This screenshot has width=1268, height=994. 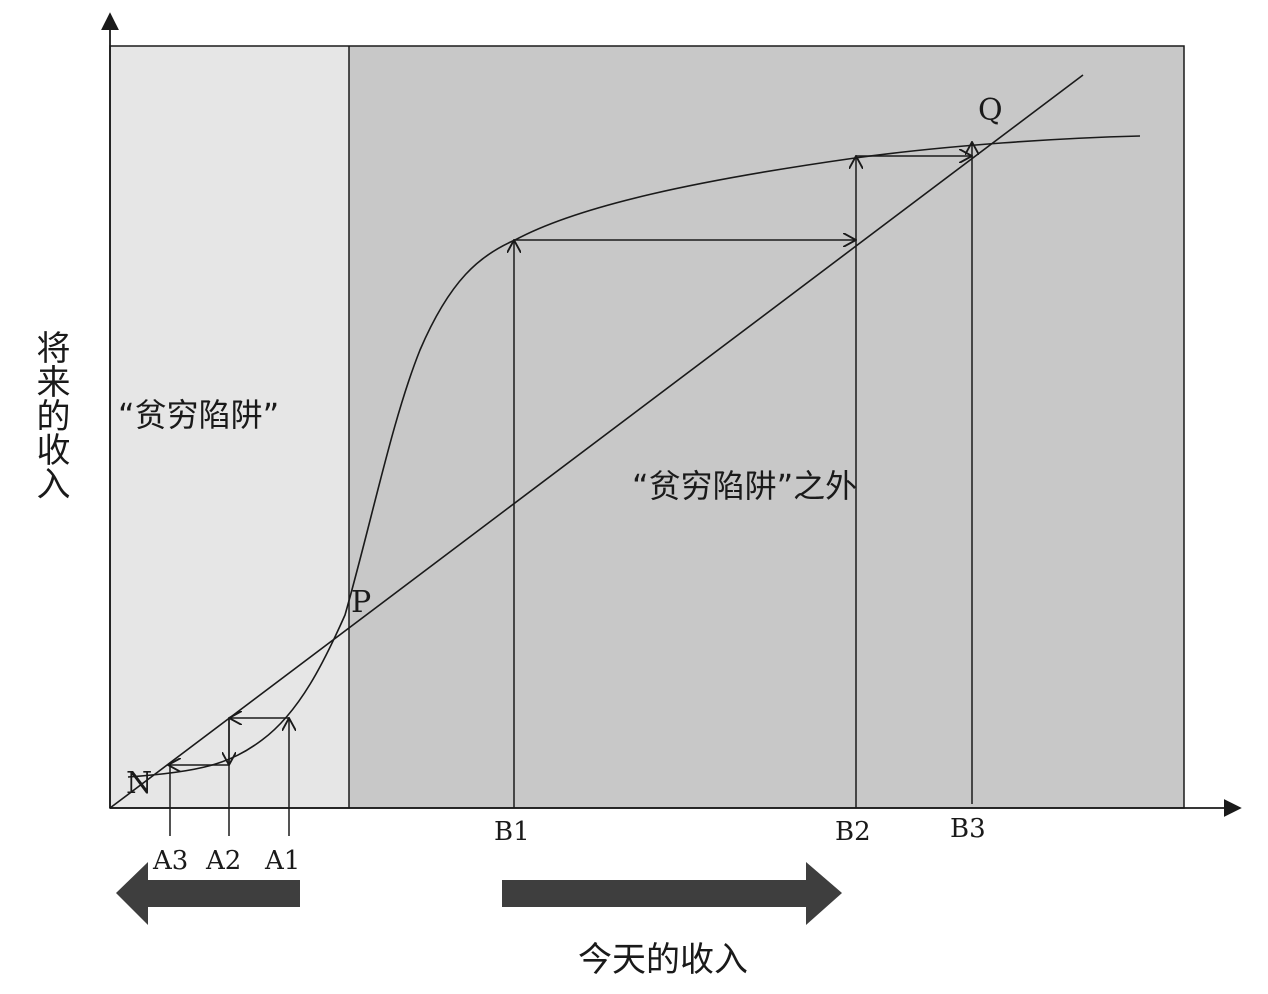 I want to click on poverty-trap-label: “贫穷陷阱”, so click(x=198, y=415).